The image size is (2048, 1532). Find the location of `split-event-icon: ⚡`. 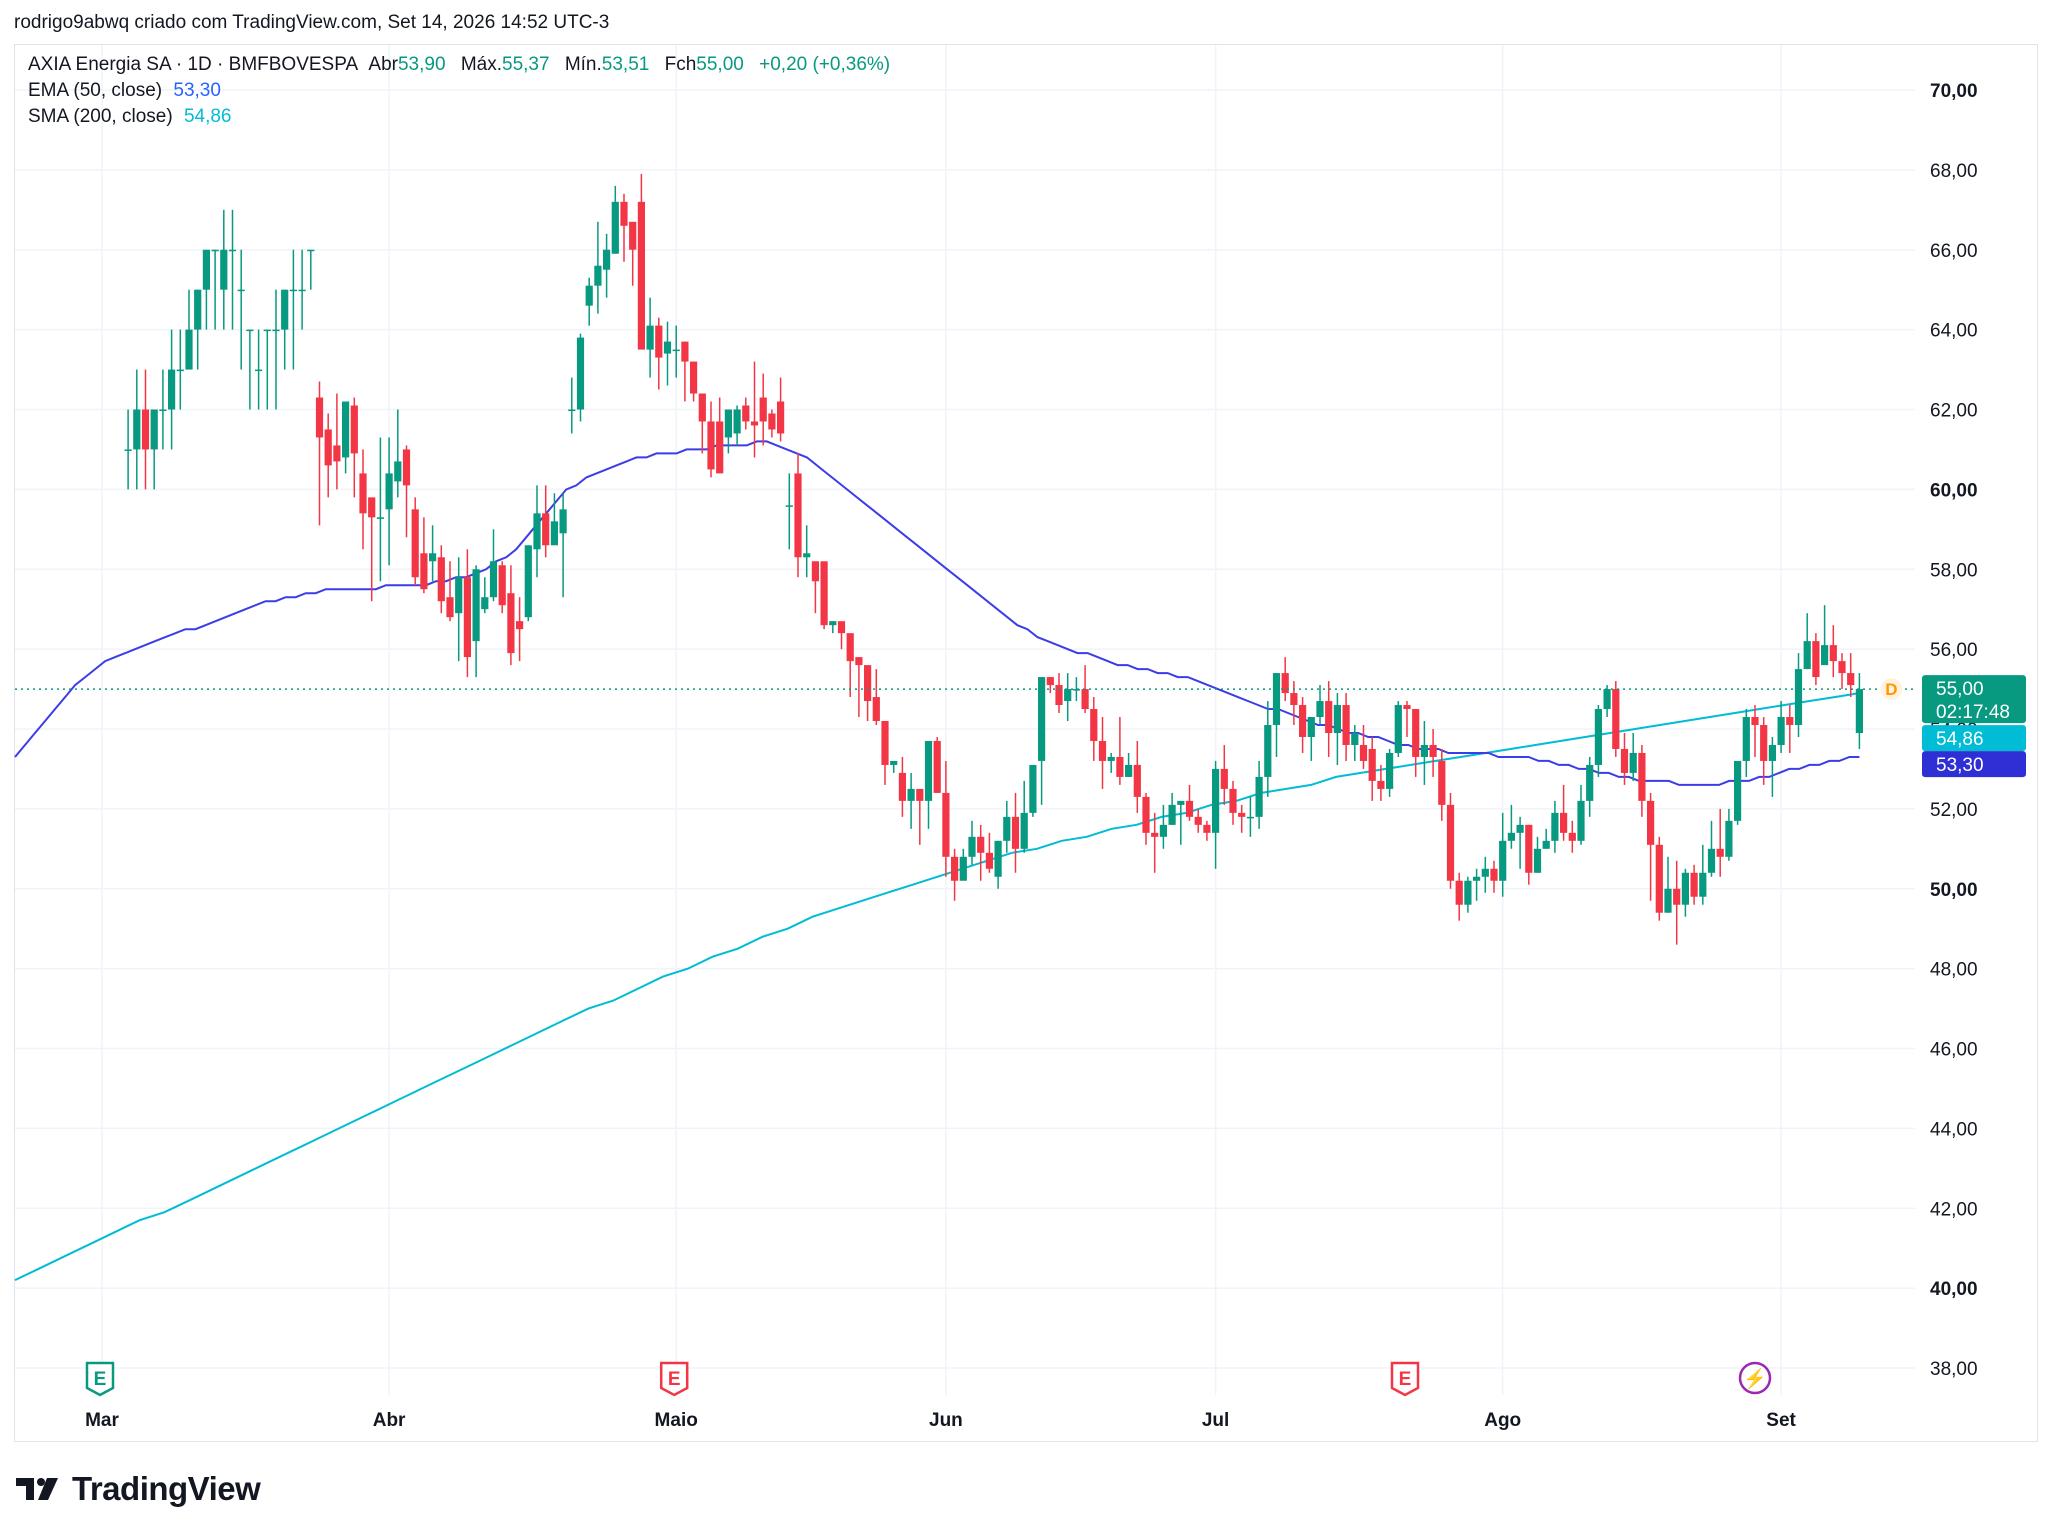

split-event-icon: ⚡ is located at coordinates (1755, 1378).